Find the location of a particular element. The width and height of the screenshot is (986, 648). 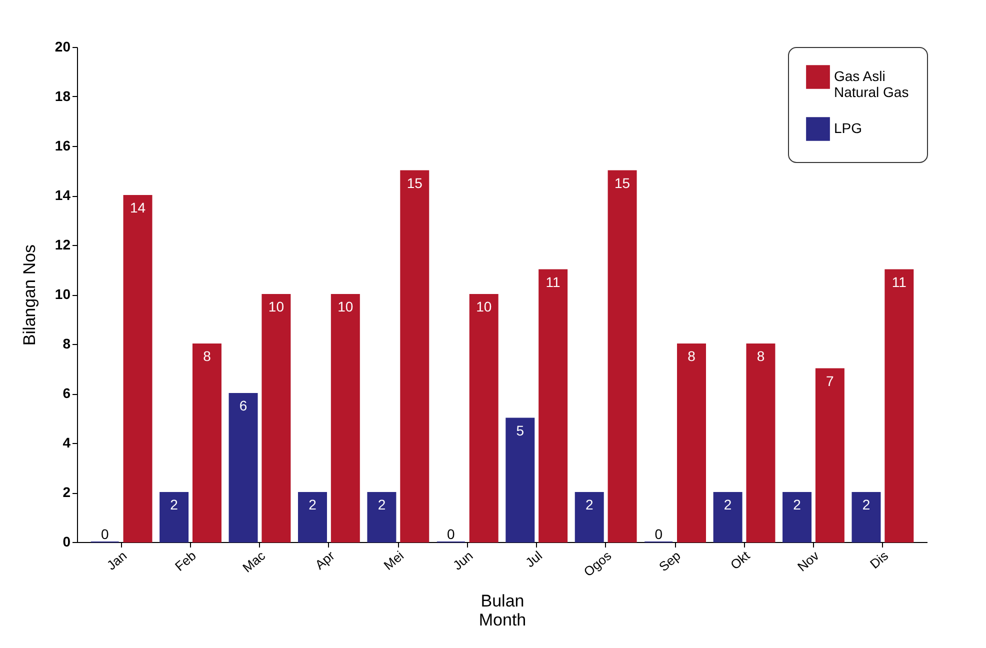

y-axis-title: Bilangan Nos is located at coordinates (29, 295).